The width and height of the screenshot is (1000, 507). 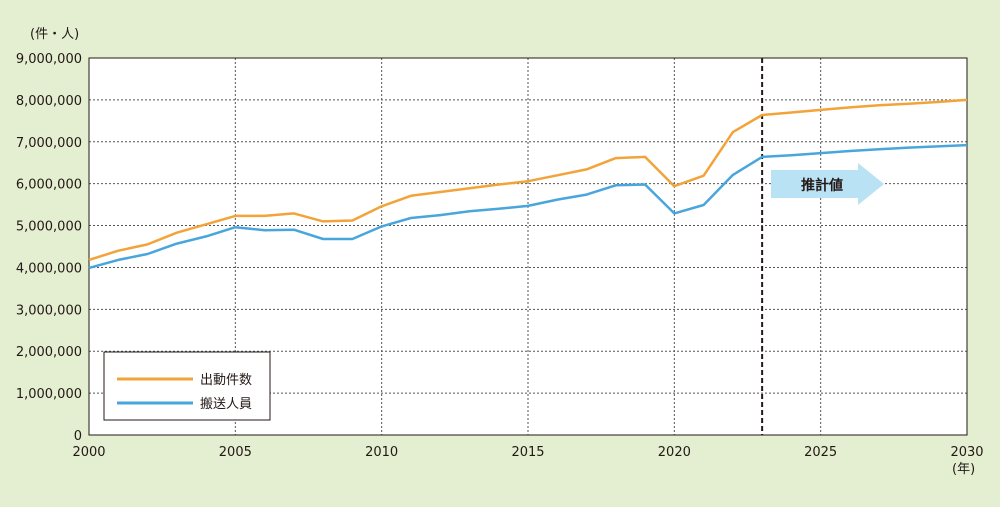 What do you see at coordinates (381, 452) in the screenshot?
I see `x-tick-label: 2010` at bounding box center [381, 452].